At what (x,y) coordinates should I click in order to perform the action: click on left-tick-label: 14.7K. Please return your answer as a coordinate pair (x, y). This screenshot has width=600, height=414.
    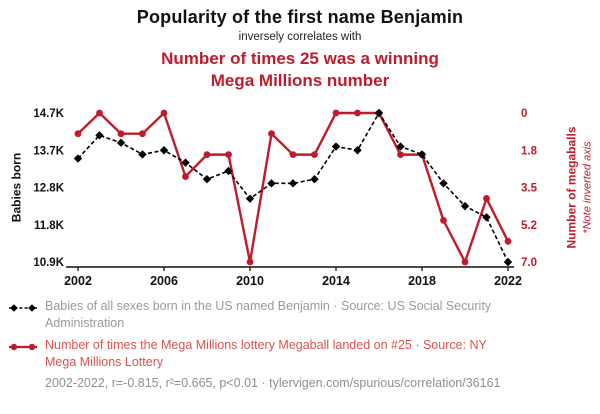
    Looking at the image, I should click on (48, 114).